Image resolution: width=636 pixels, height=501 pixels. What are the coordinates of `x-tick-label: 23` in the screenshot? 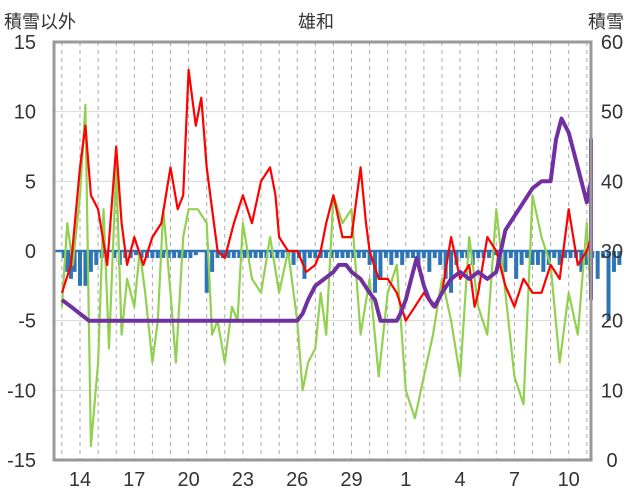 It's located at (243, 480).